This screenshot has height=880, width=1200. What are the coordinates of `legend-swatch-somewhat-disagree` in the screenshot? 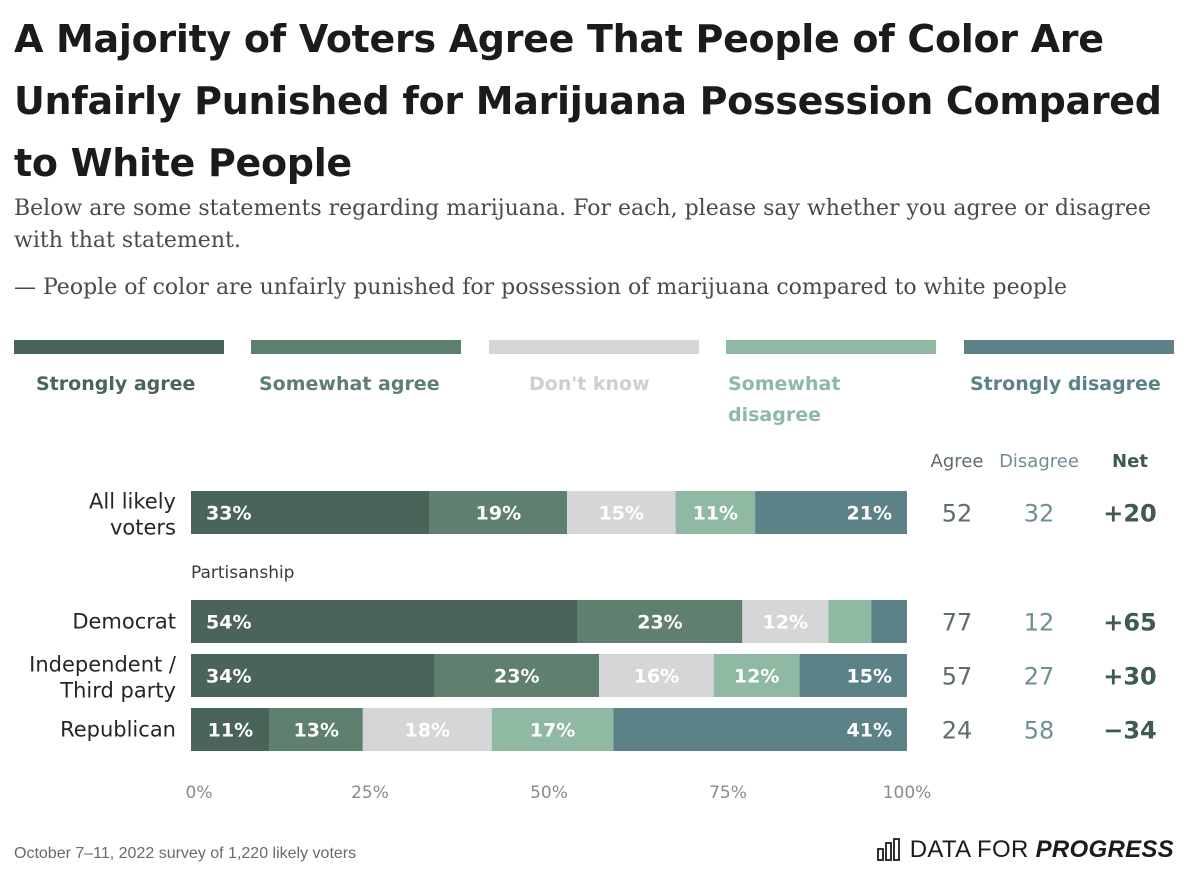 It's located at (831, 347).